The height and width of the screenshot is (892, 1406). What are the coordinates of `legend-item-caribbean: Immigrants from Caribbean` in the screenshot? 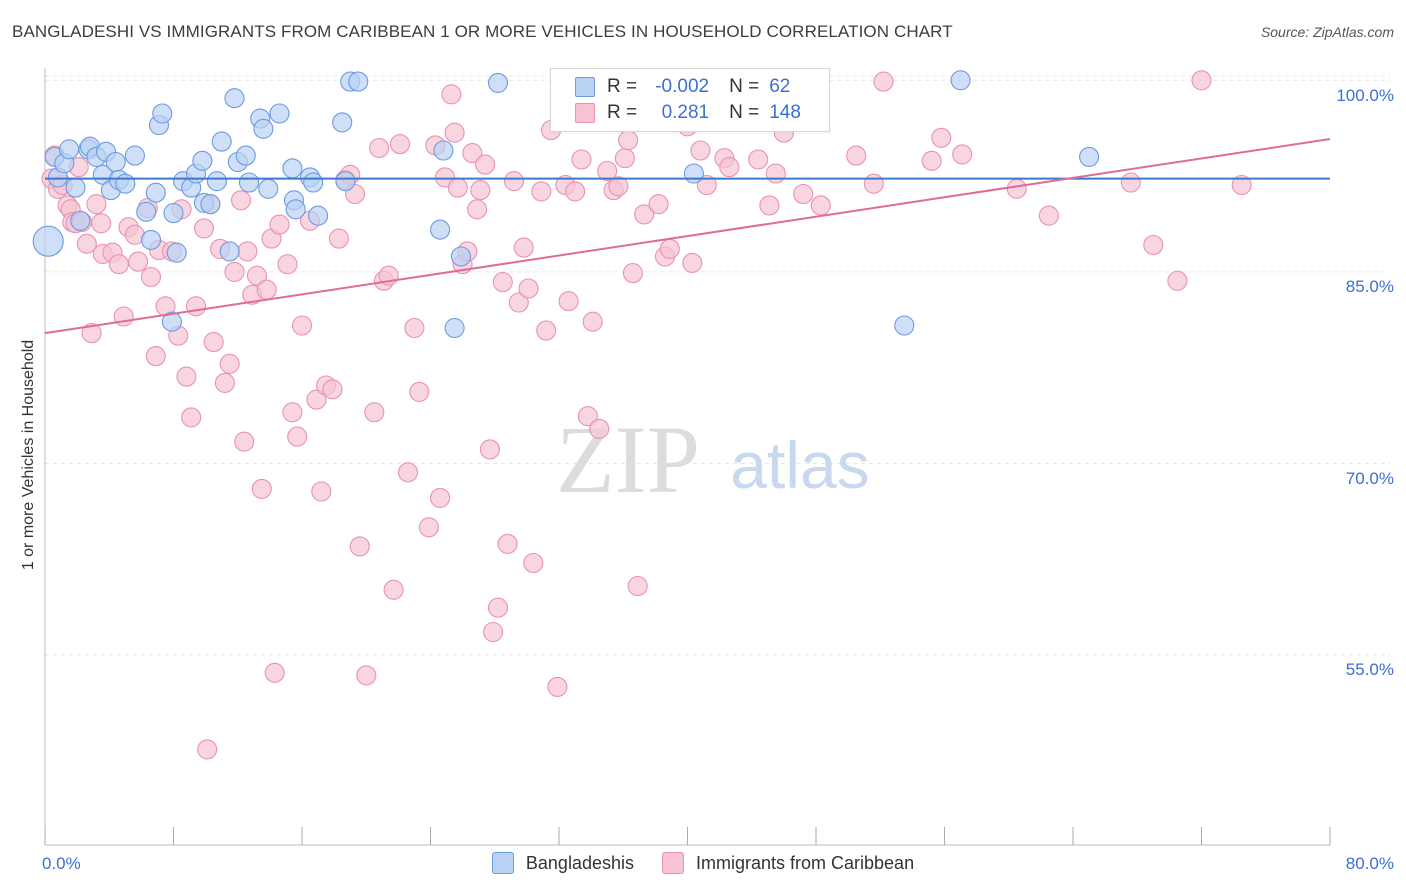 It's located at (788, 863).